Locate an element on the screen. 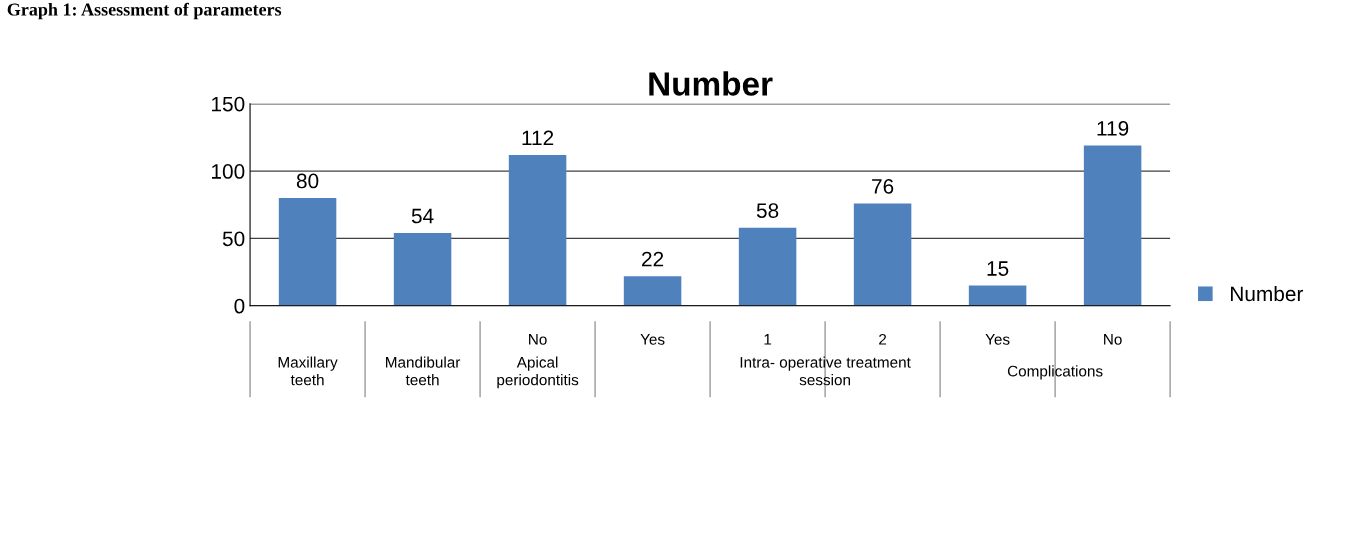 The height and width of the screenshot is (546, 1359). data-label: 22 is located at coordinates (653, 259).